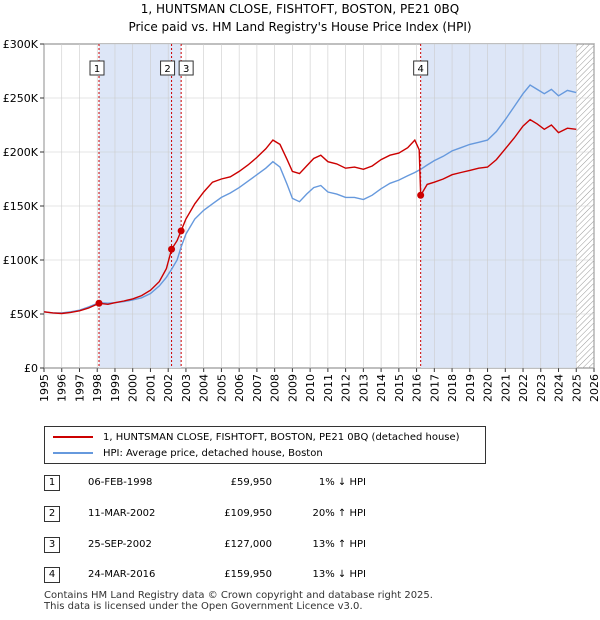 The height and width of the screenshot is (620, 600). I want to click on sale-price: £109,950, so click(248, 513).